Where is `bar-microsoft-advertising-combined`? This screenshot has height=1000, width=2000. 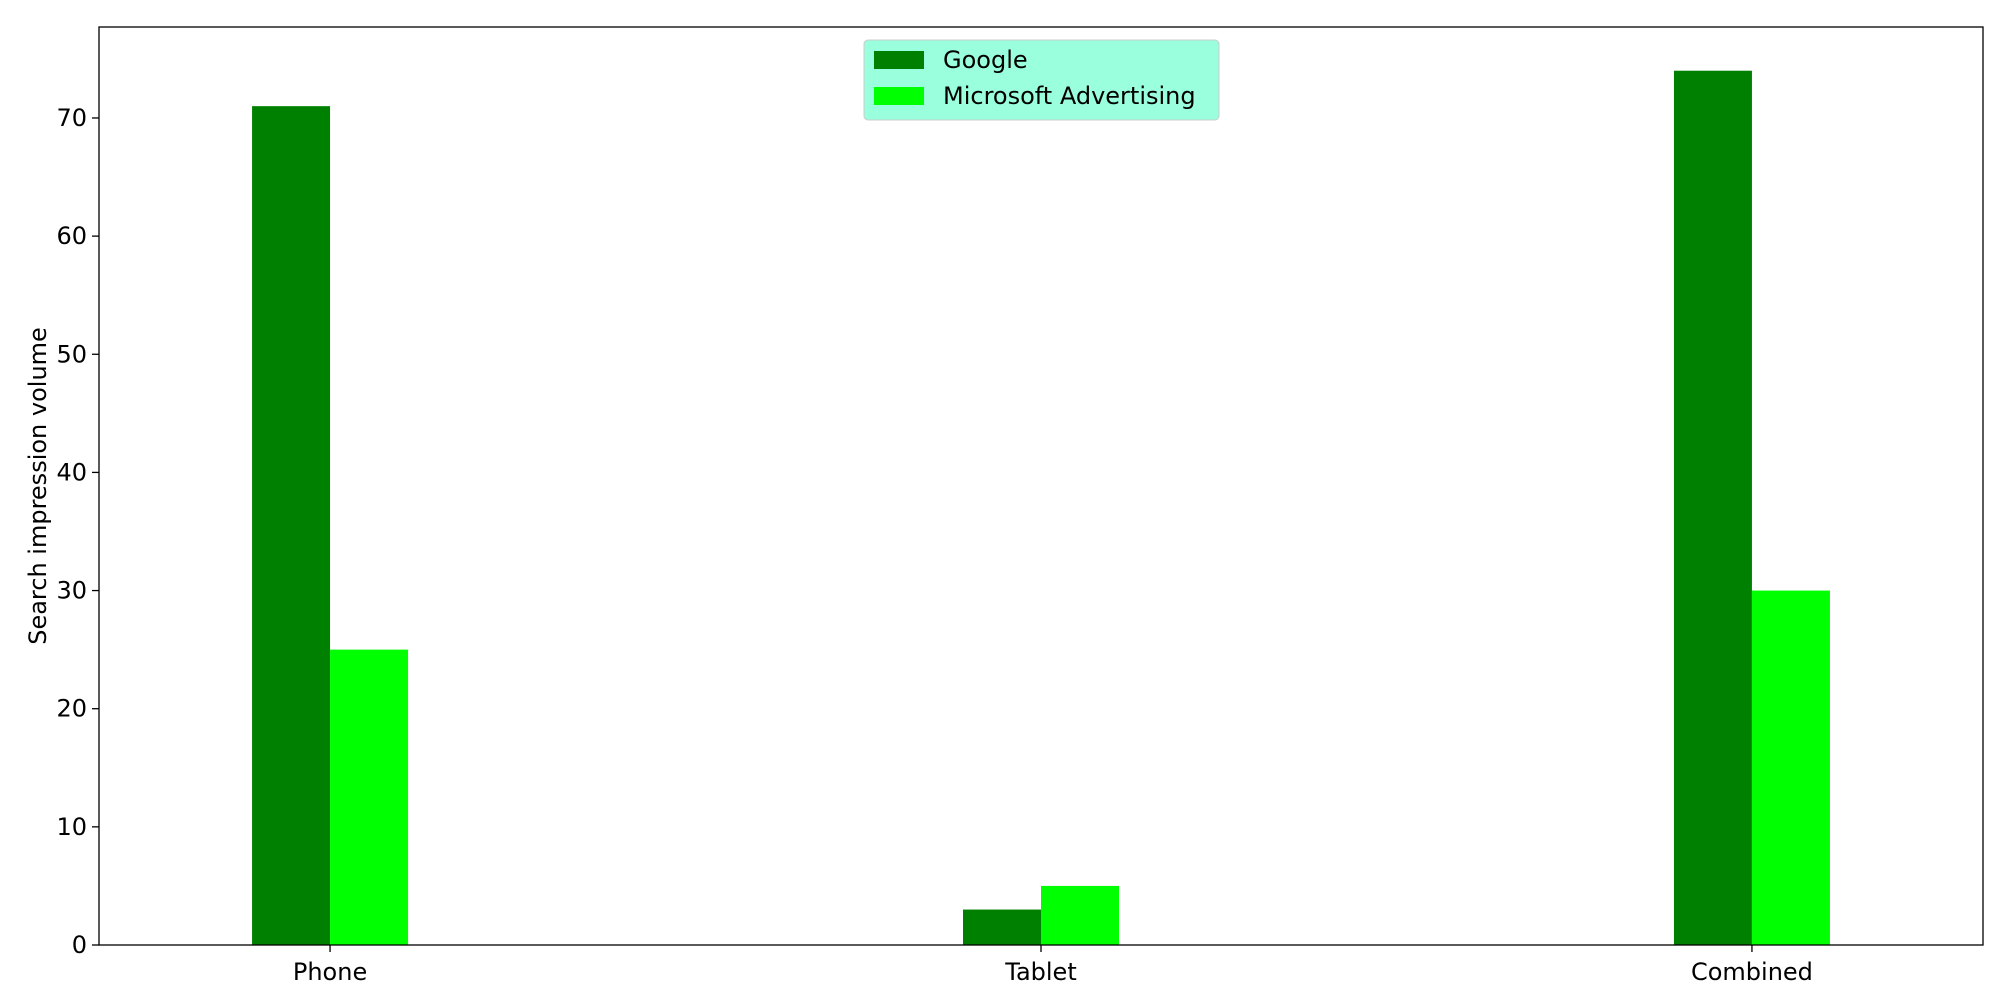 bar-microsoft-advertising-combined is located at coordinates (1790, 767).